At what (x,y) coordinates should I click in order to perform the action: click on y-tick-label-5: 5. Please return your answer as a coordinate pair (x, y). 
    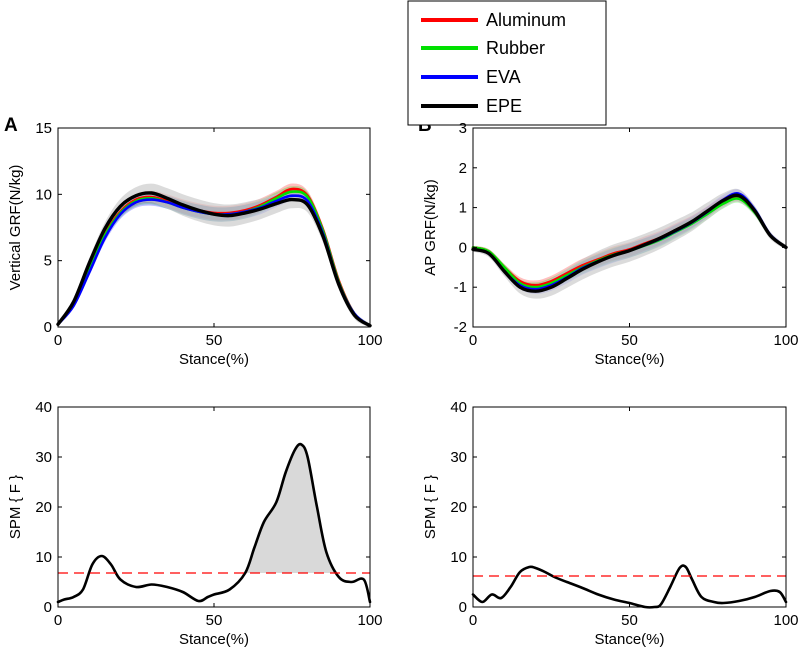
    Looking at the image, I should click on (48, 261).